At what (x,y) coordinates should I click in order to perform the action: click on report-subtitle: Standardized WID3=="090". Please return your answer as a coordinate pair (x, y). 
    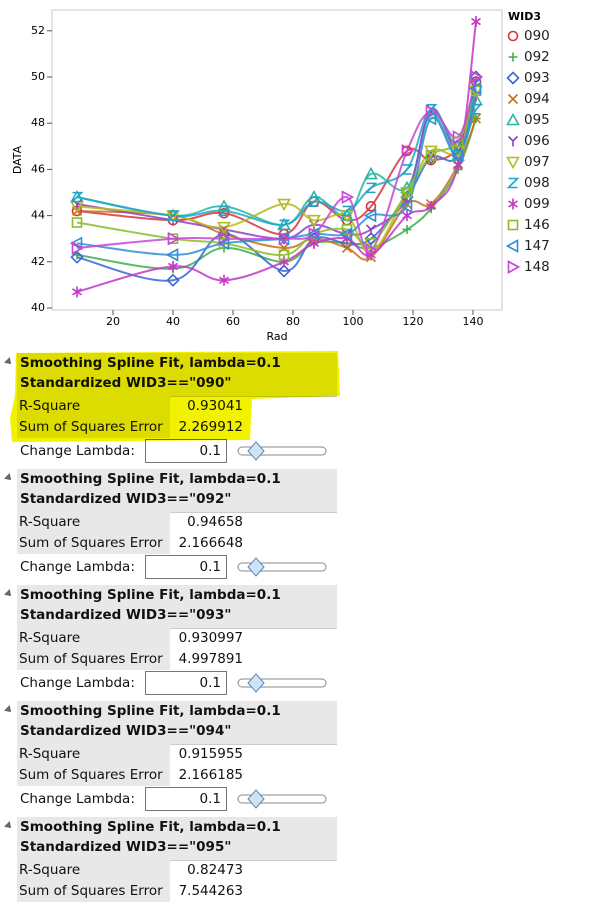
    Looking at the image, I should click on (126, 383).